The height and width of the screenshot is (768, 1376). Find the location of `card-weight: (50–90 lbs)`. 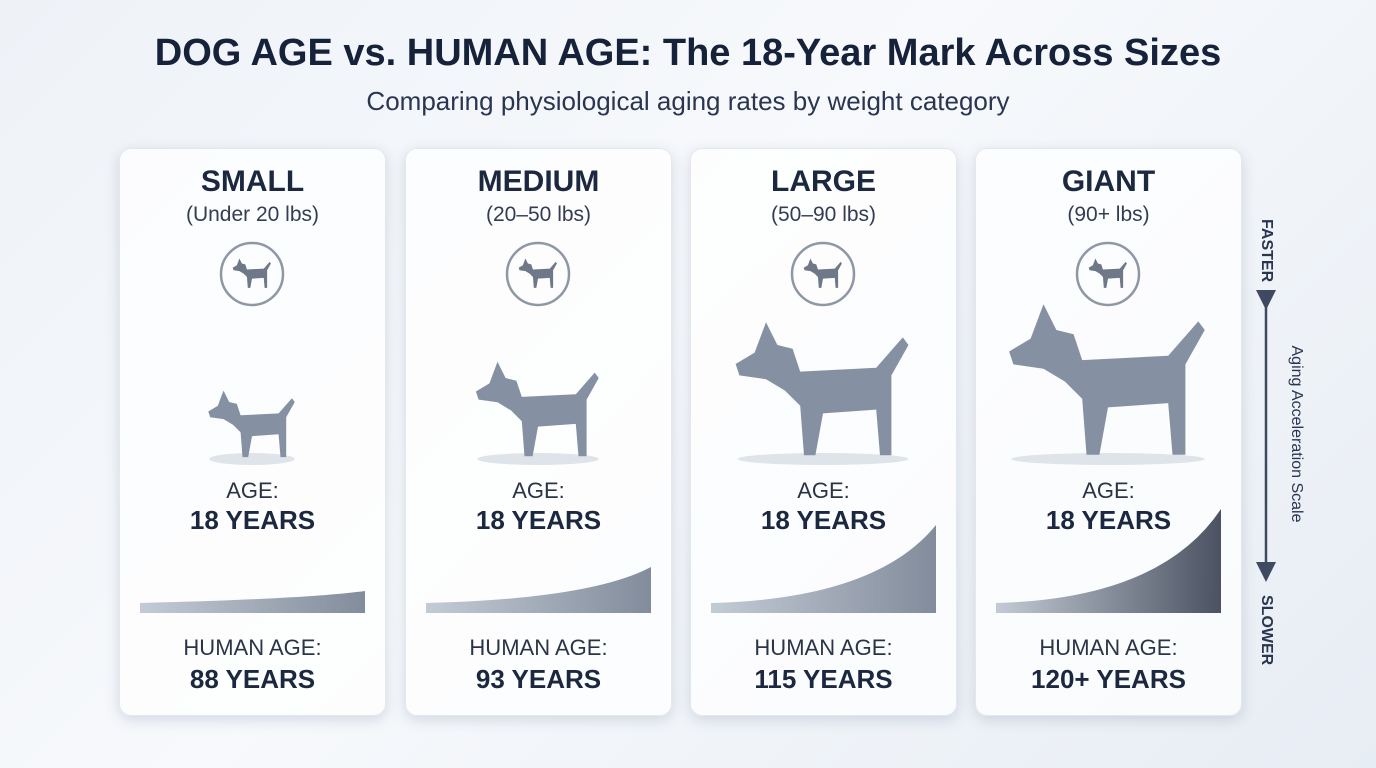

card-weight: (50–90 lbs) is located at coordinates (823, 214).